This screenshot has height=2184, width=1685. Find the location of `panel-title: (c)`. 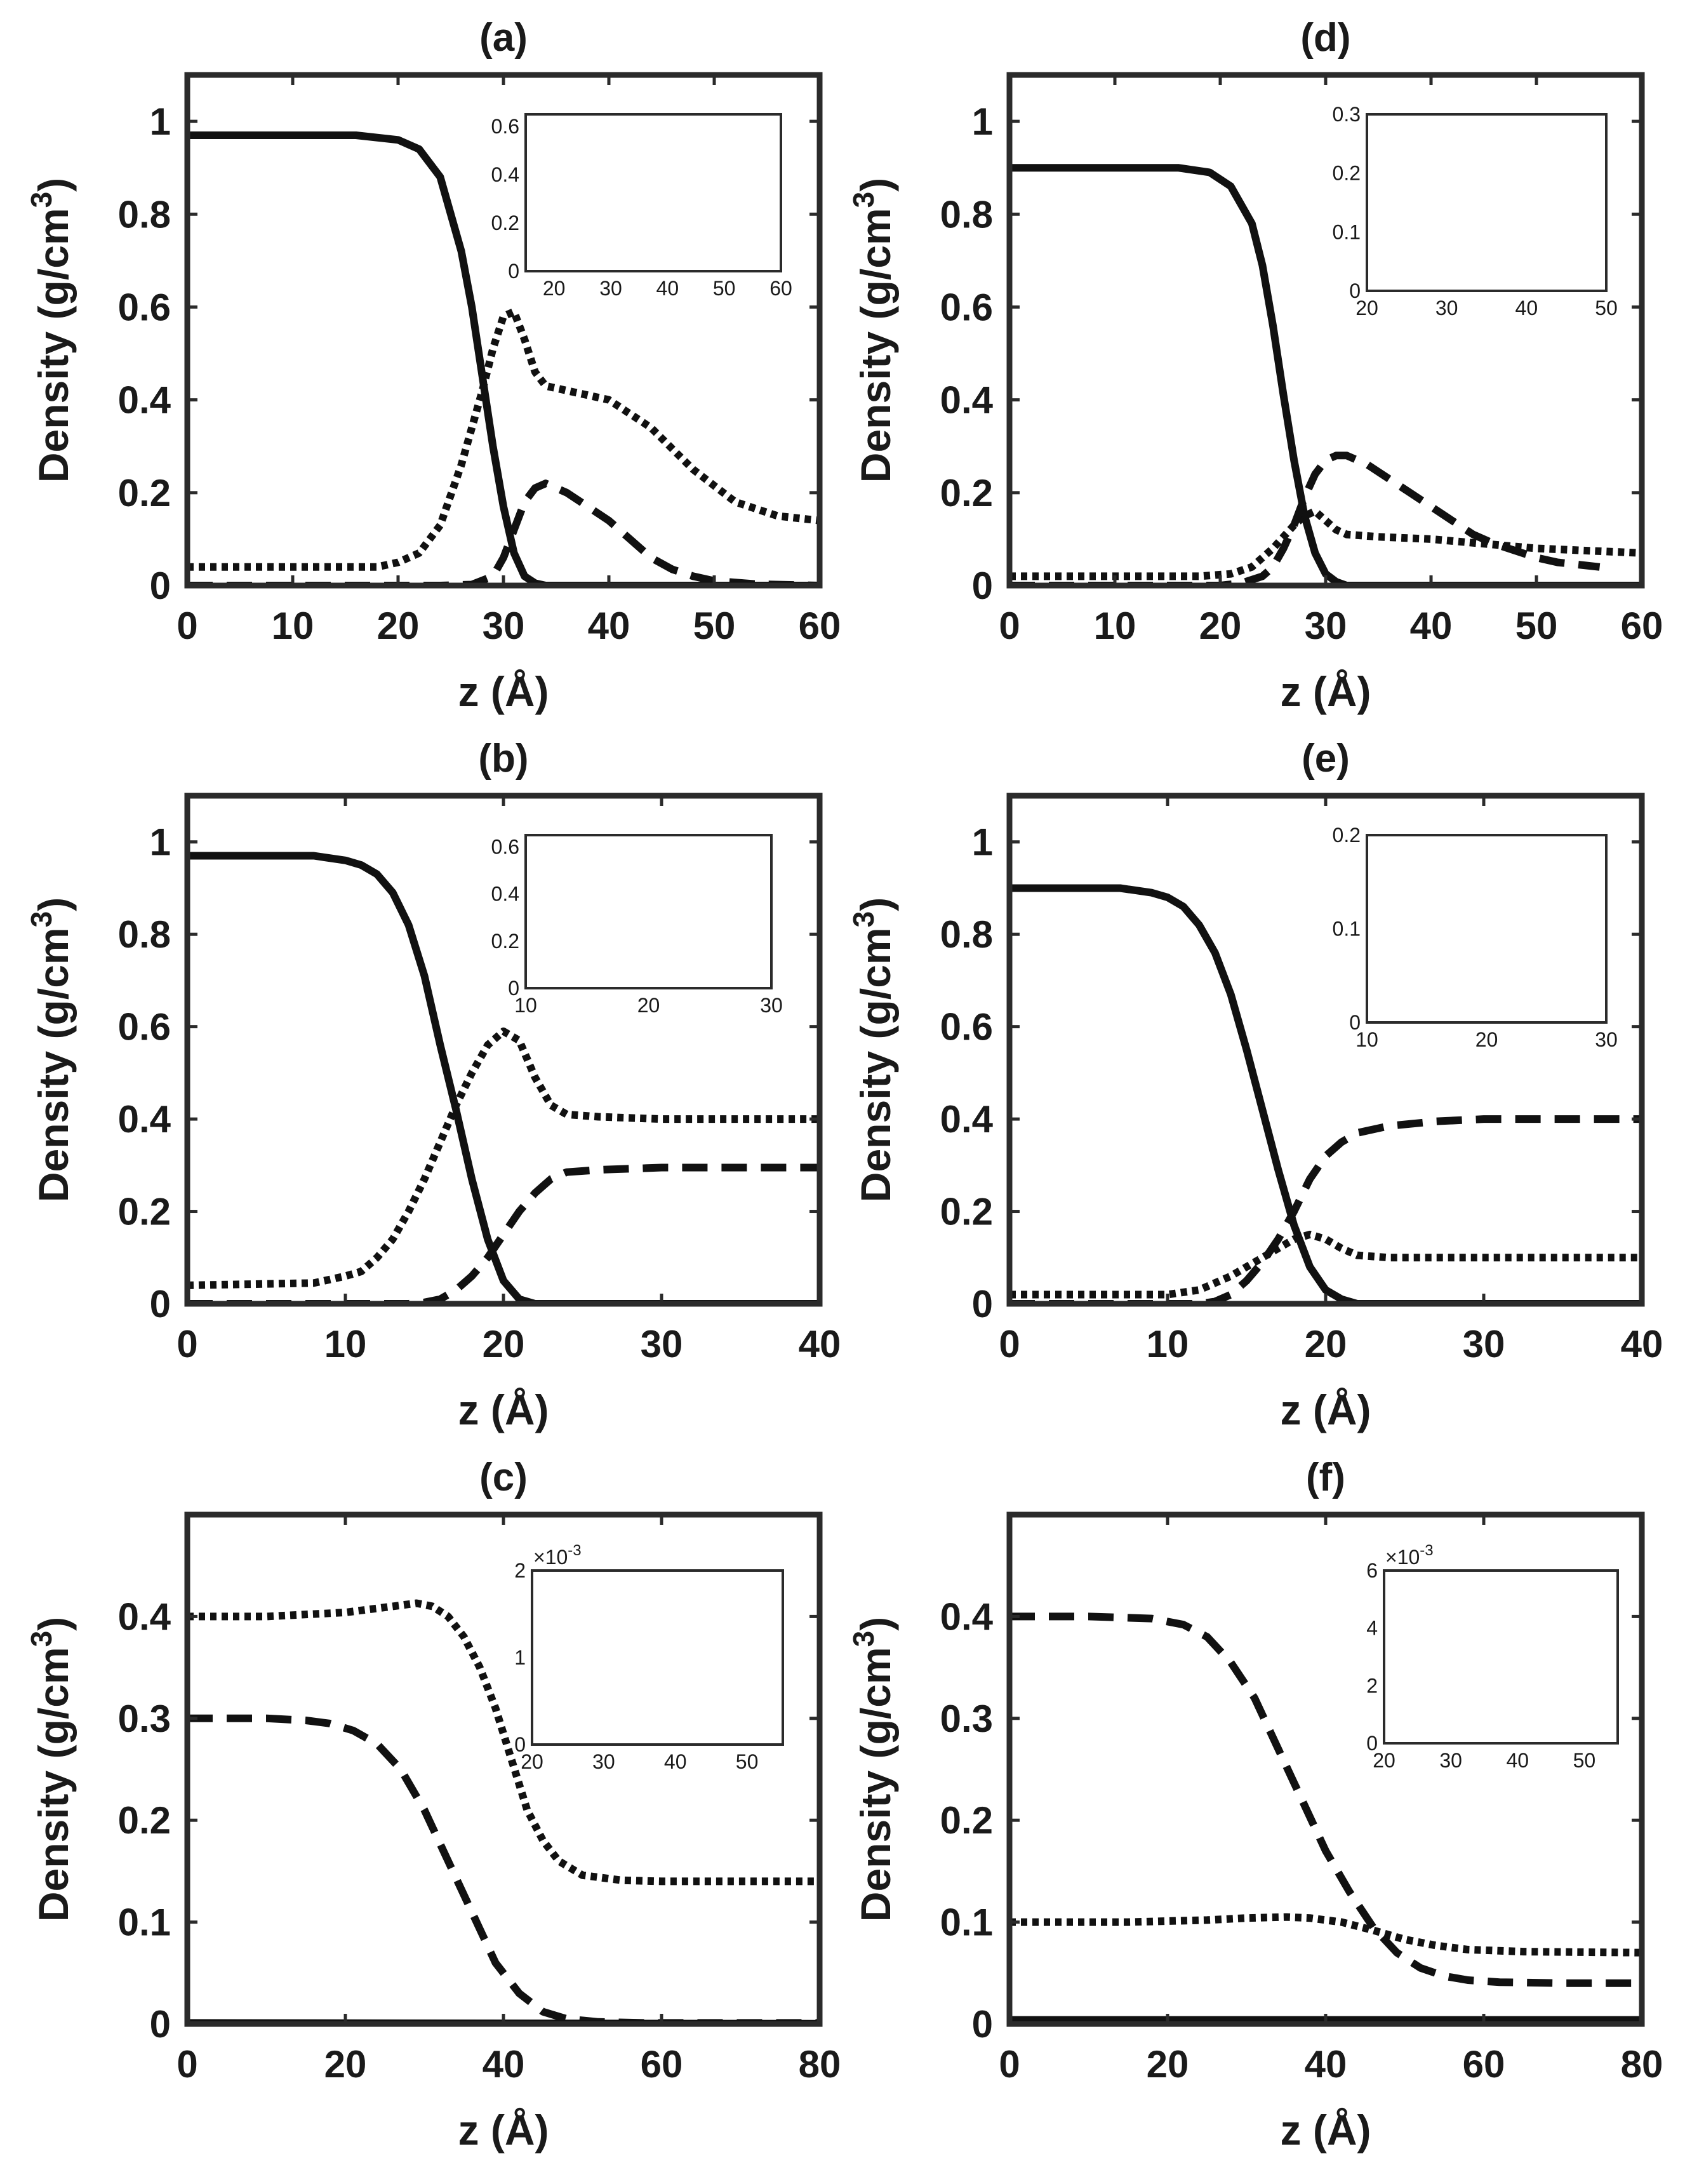

panel-title: (c) is located at coordinates (504, 1477).